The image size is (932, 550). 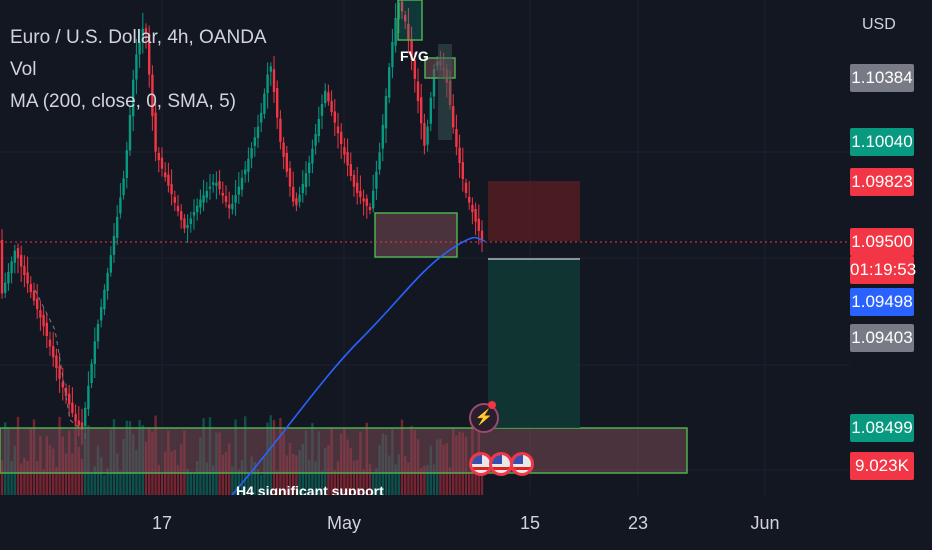 I want to click on support-label: H4 significant support, so click(x=310, y=489).